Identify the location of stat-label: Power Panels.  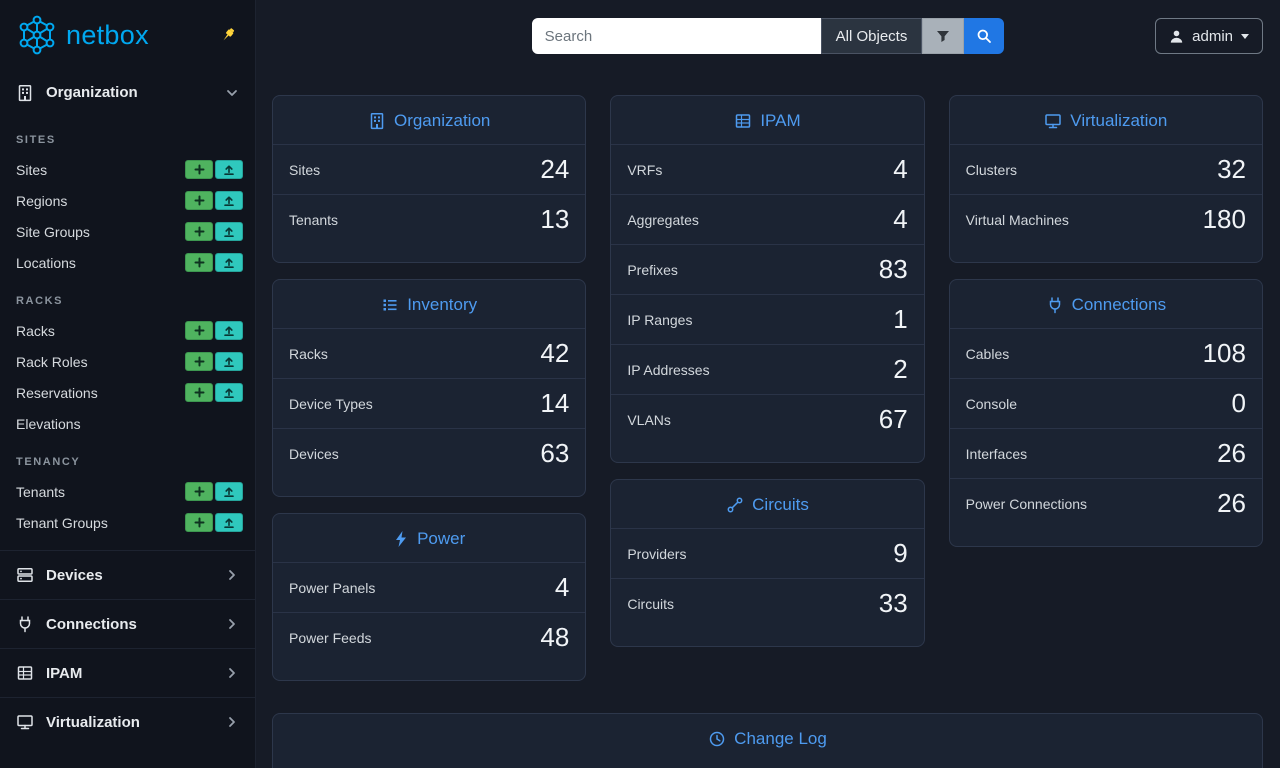
(332, 587).